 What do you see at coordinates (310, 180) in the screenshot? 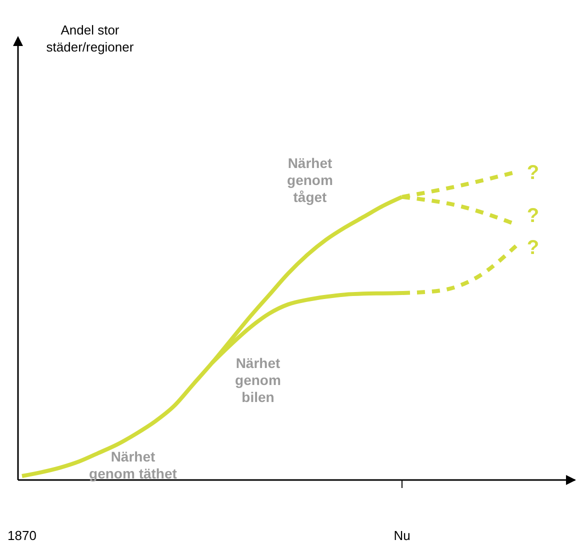
I see `annotation: Närhet genom tåget` at bounding box center [310, 180].